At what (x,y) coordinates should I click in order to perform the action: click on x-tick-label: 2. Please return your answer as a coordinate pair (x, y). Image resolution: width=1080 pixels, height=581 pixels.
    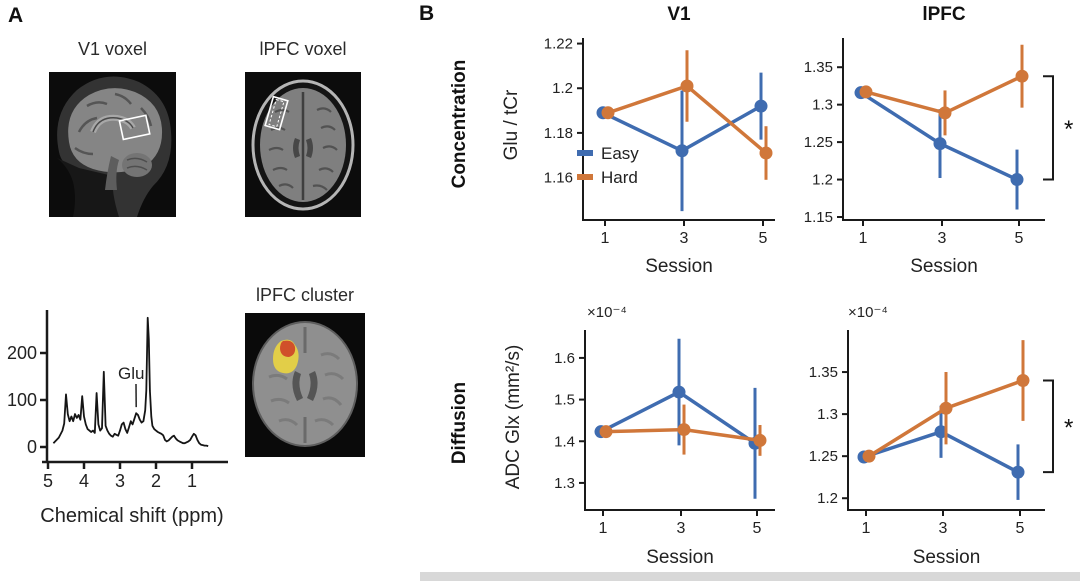
    Looking at the image, I should click on (156, 481).